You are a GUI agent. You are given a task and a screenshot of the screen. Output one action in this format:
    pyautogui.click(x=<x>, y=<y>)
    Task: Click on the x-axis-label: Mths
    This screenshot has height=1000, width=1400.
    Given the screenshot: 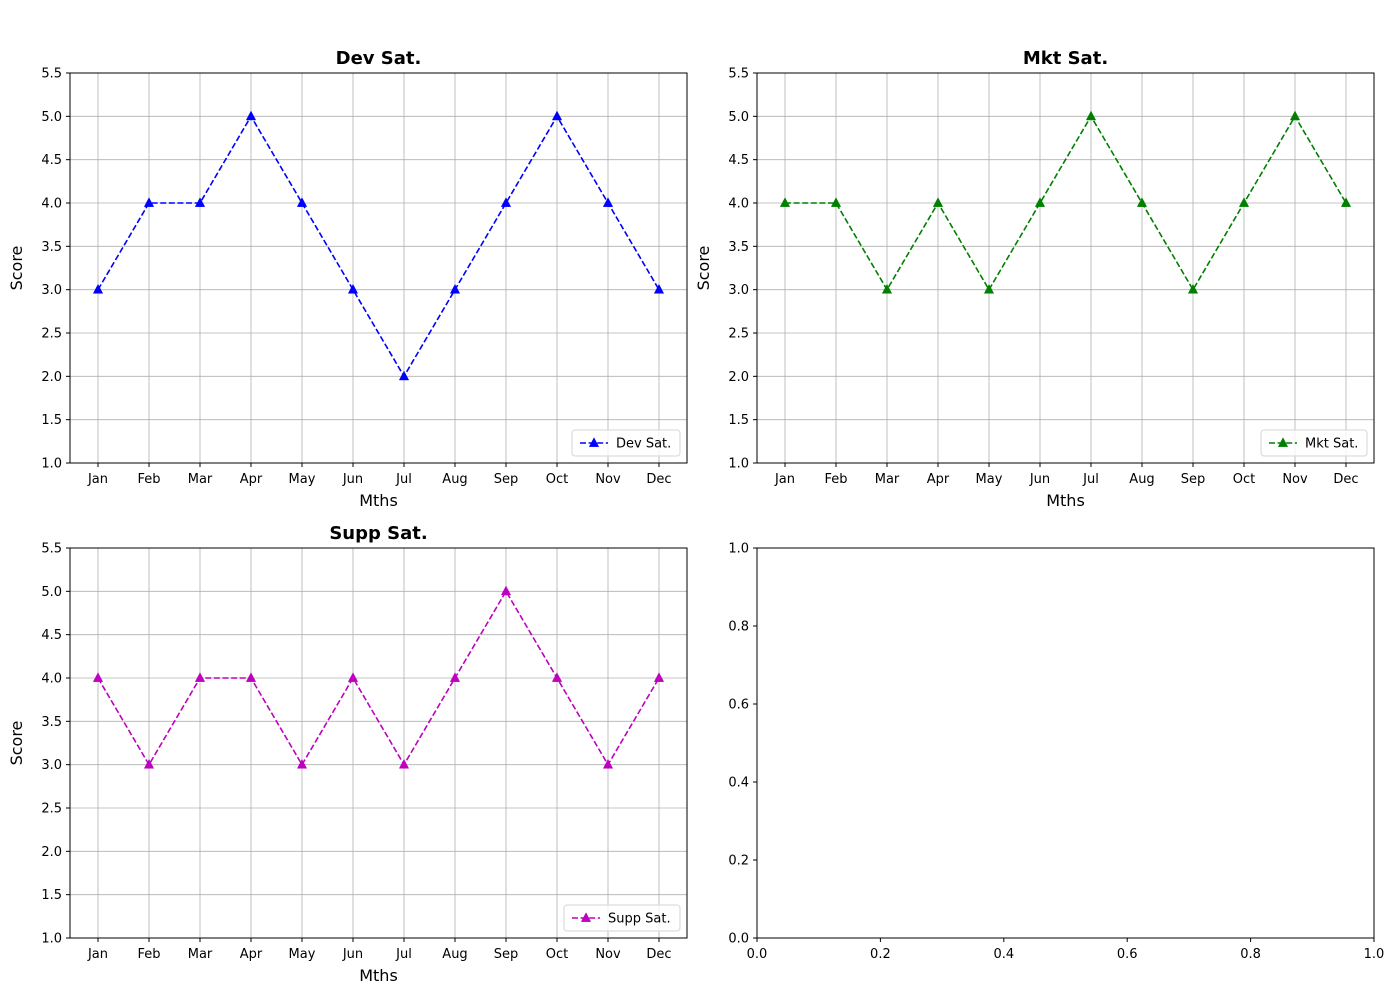 What is the action you would take?
    pyautogui.click(x=378, y=975)
    